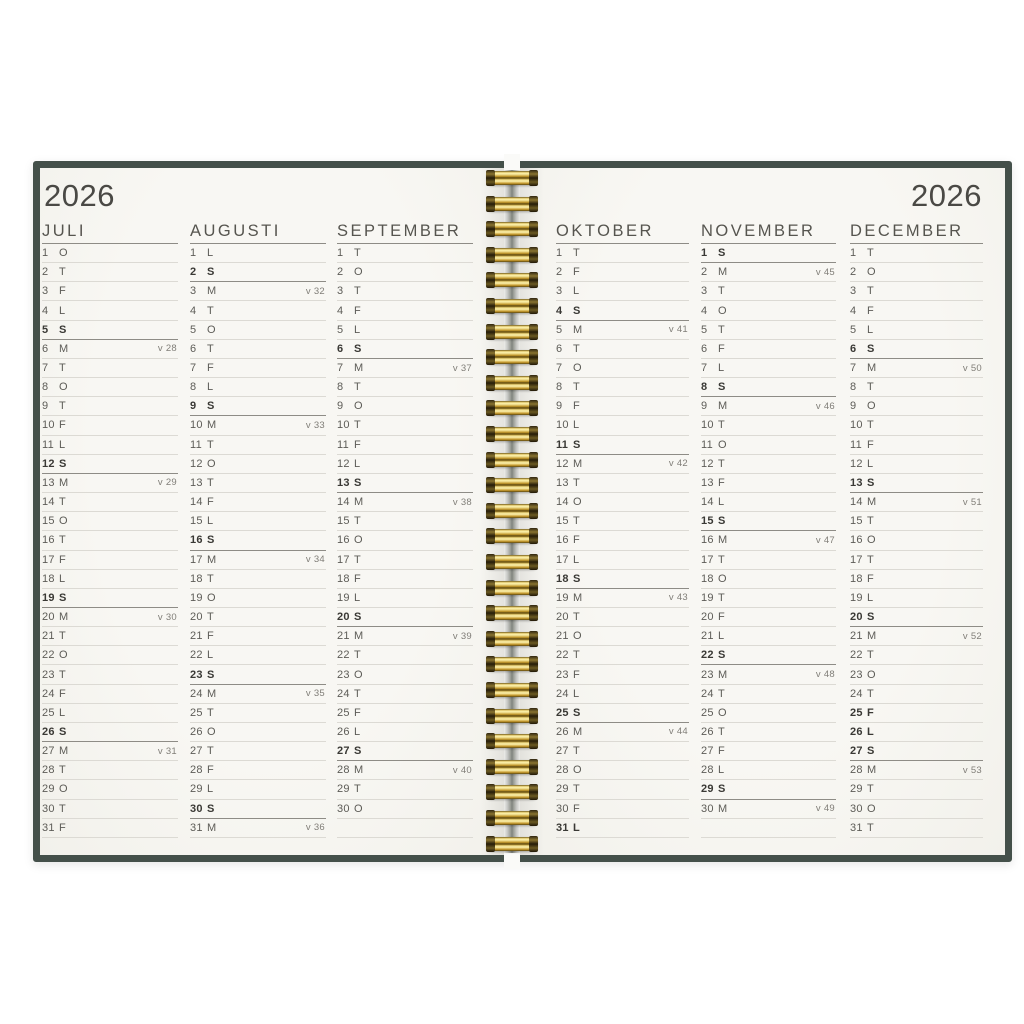  What do you see at coordinates (768, 445) in the screenshot?
I see `day-row-november-11: 11 O` at bounding box center [768, 445].